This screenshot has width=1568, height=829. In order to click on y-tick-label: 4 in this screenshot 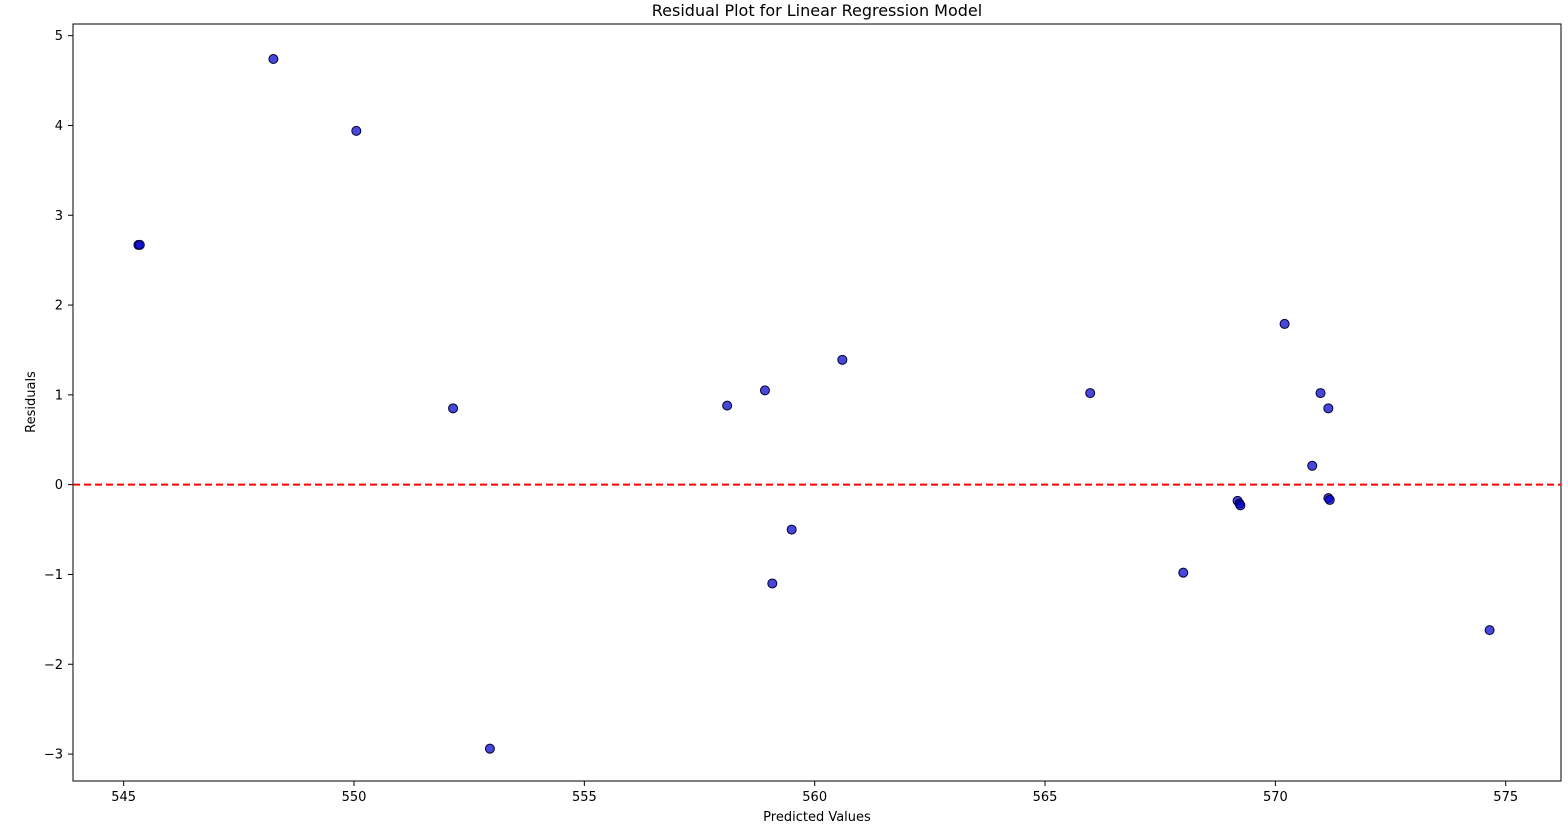, I will do `click(59, 126)`.